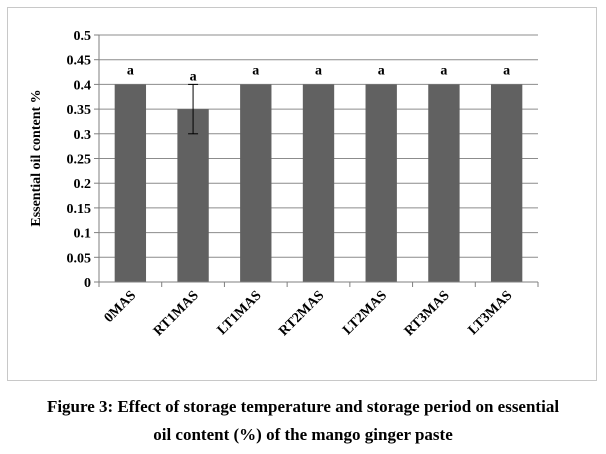 Image resolution: width=606 pixels, height=454 pixels. Describe the element at coordinates (130, 70) in the screenshot. I see `significance-letter-0MAS: a` at that location.